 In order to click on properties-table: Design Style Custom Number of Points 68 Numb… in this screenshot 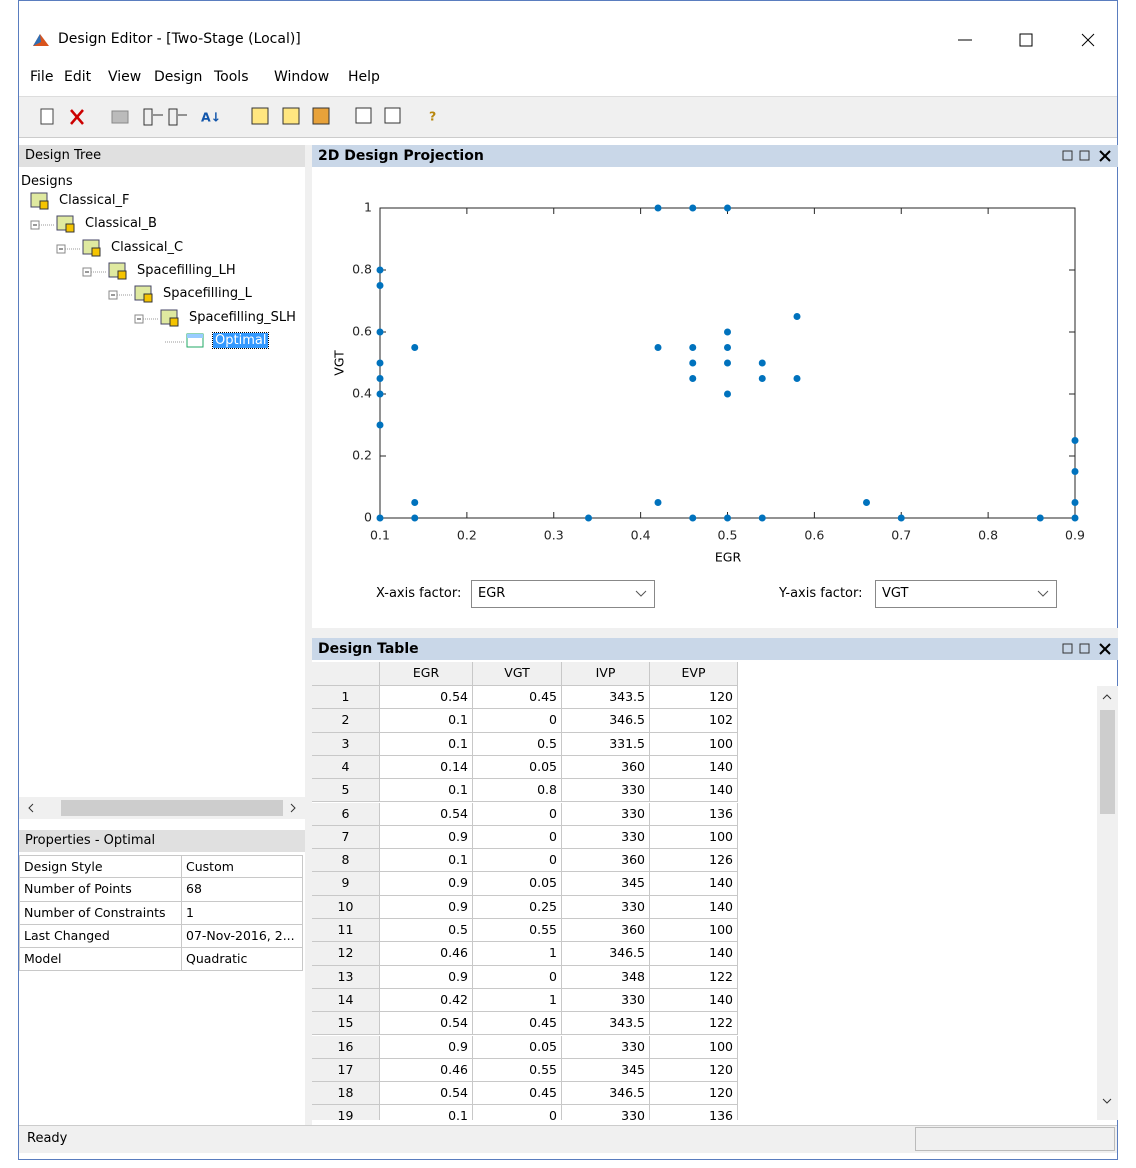, I will do `click(162, 1005)`.